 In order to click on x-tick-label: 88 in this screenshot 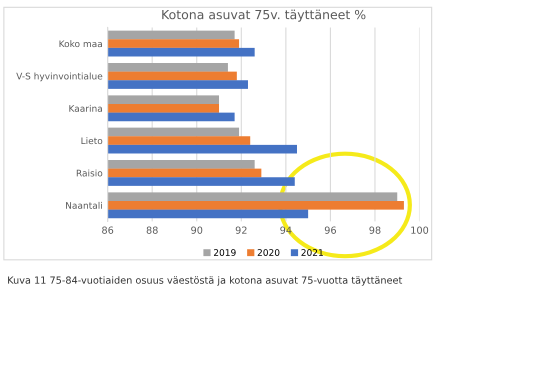, I will do `click(152, 230)`.